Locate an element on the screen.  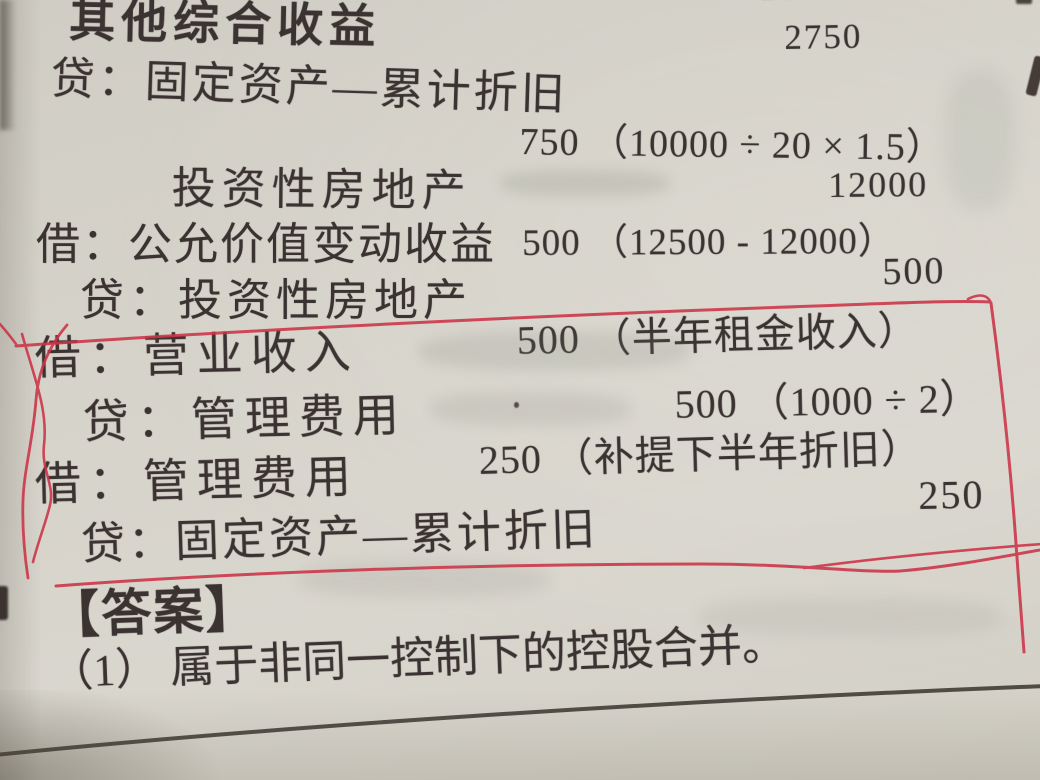
amount-10000-clipped: 10000 is located at coordinates (808, 4).